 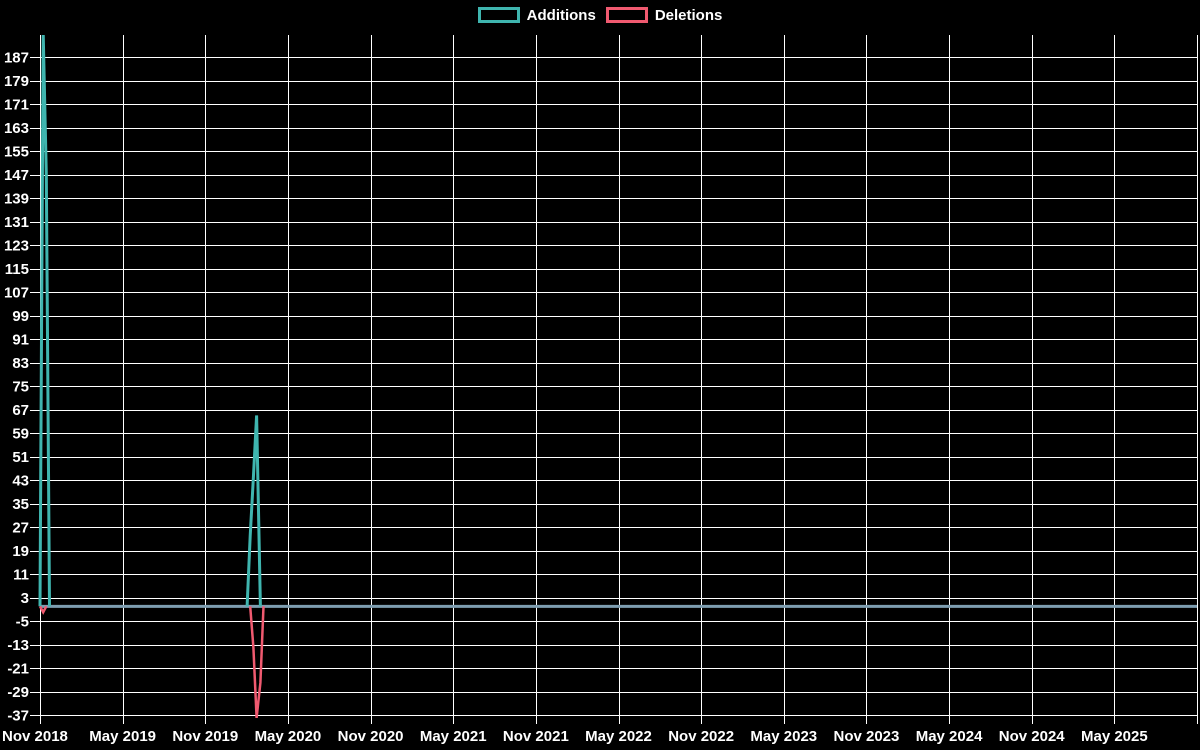 I want to click on deletions-swatch-icon, so click(x=626, y=15).